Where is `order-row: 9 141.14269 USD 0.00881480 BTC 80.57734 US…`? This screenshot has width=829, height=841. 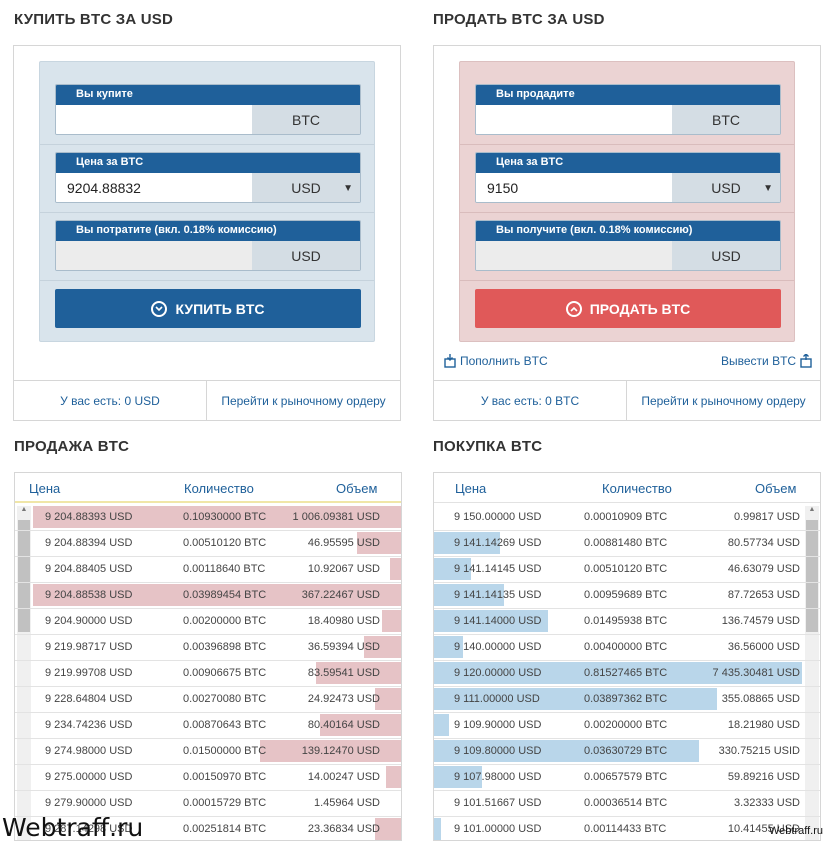
order-row: 9 141.14269 USD 0.00881480 BTC 80.57734 US… is located at coordinates (627, 544).